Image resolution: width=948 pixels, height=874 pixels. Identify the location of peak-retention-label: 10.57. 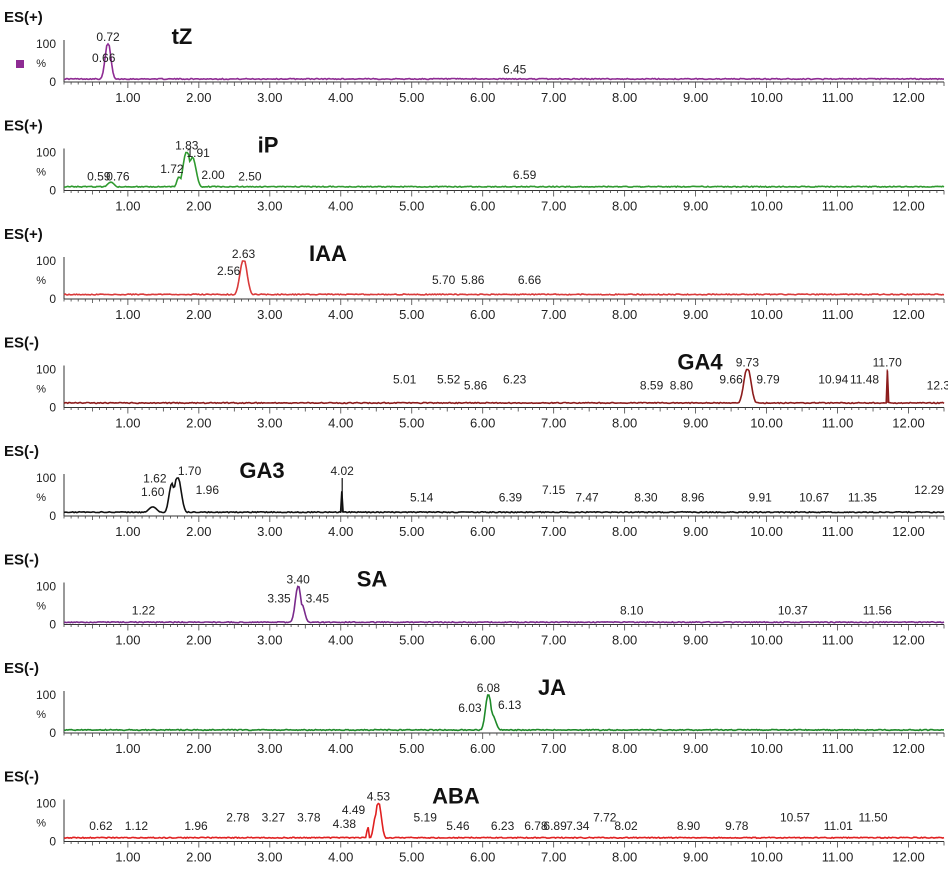
(795, 817).